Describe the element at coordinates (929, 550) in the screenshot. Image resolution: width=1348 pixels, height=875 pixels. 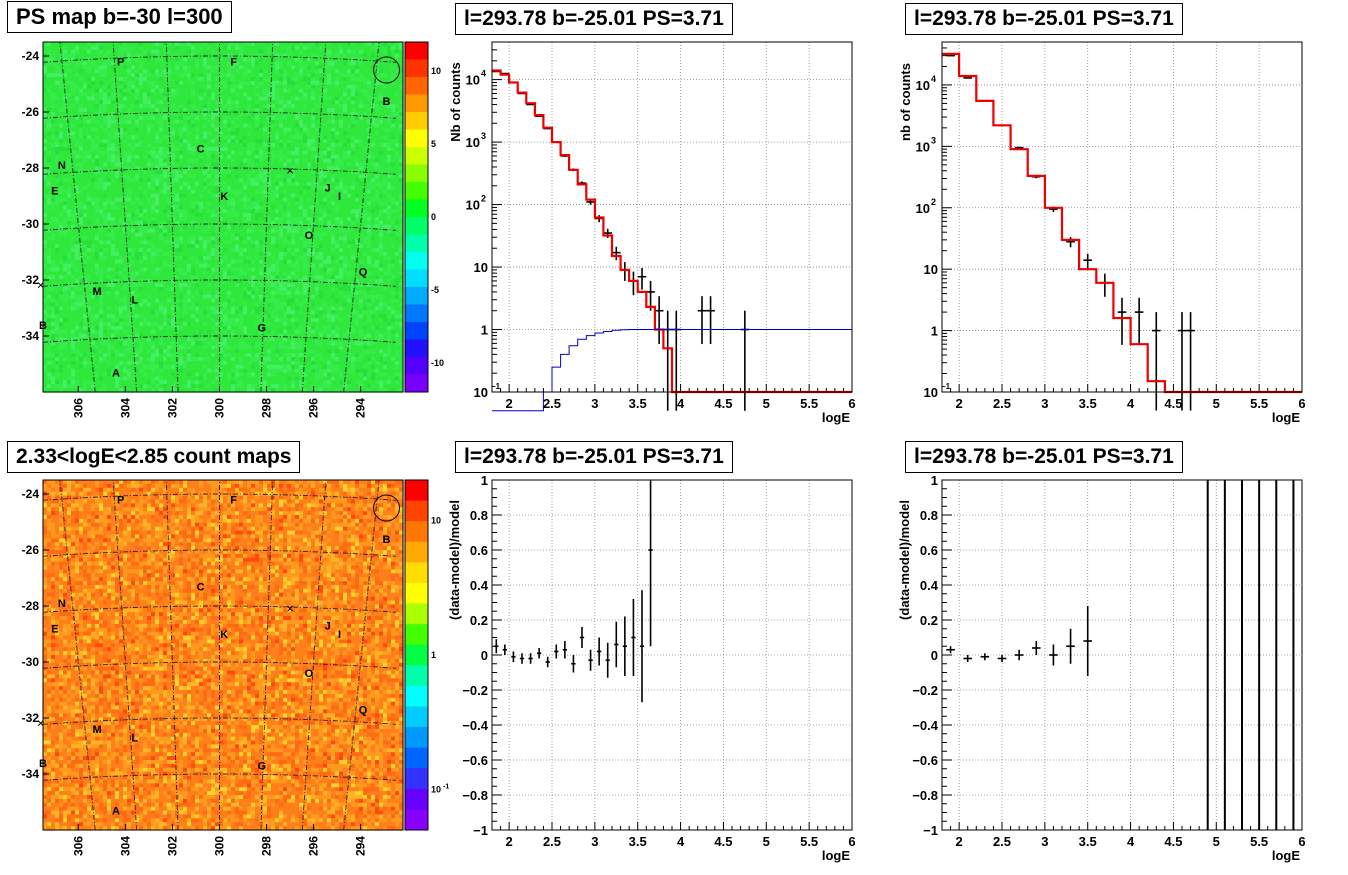
I see `residual-right-y-tick-label: 0.6` at that location.